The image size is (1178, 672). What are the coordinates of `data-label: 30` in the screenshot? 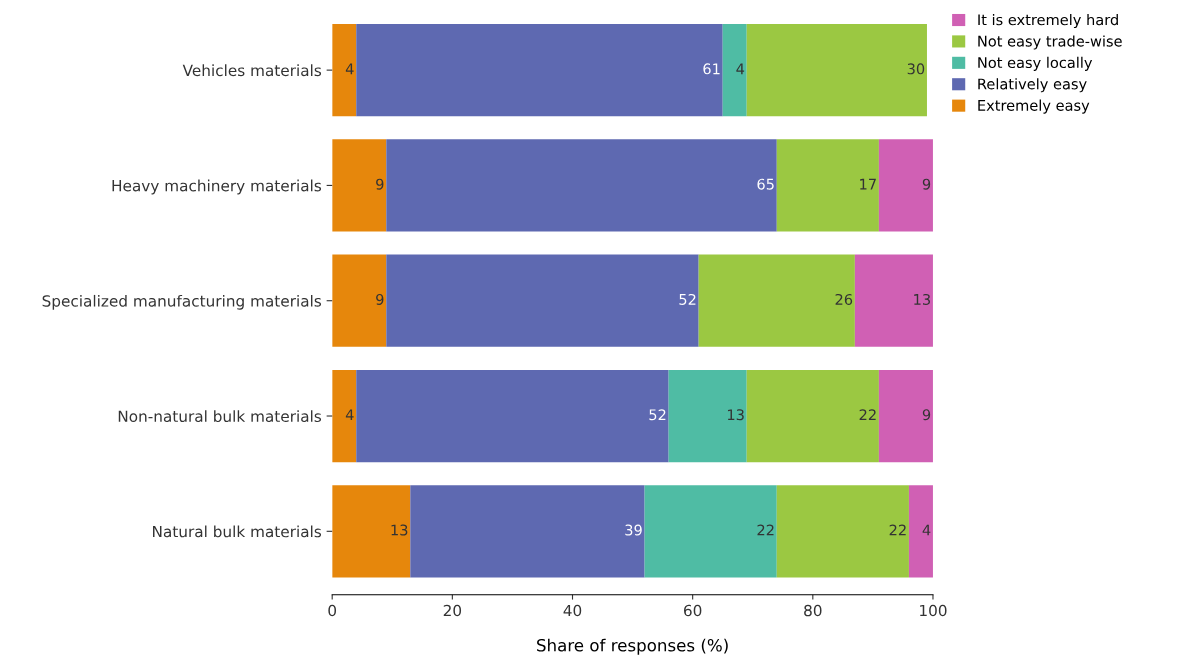 It's located at (916, 69).